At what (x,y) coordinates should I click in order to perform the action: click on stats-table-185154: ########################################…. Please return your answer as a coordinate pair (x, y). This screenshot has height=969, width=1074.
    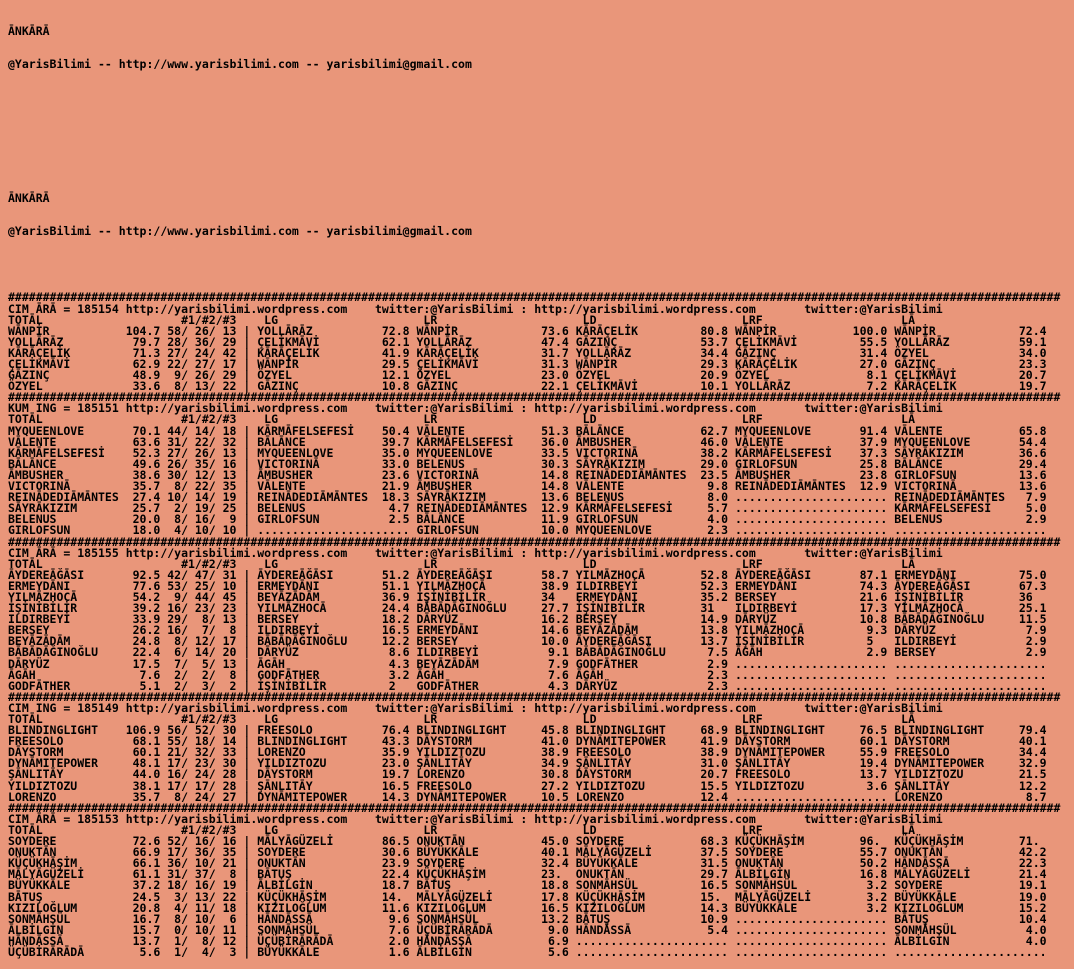
    Looking at the image, I should click on (534, 342).